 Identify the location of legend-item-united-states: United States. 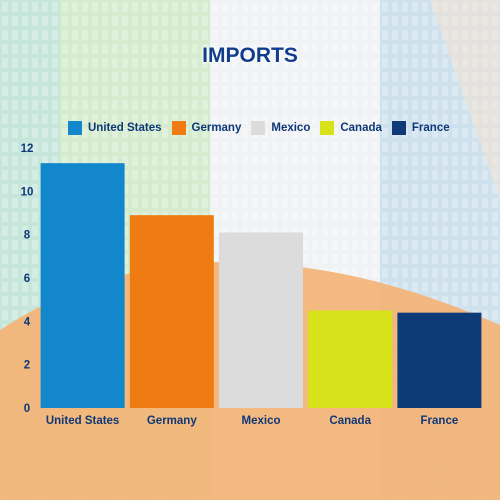
(115, 128).